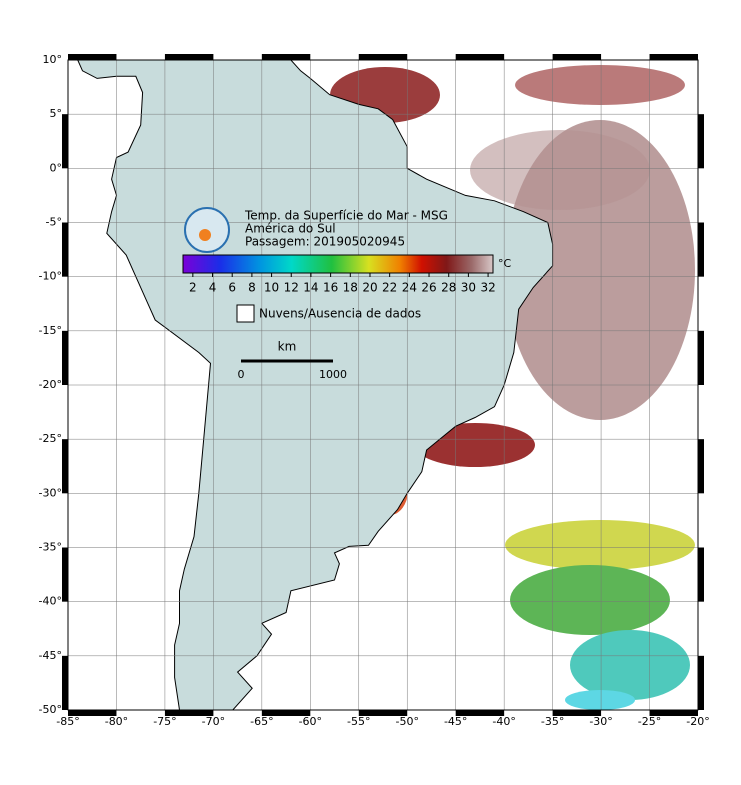  What do you see at coordinates (428, 288) in the screenshot?
I see `colorbar-tick-label: 26` at bounding box center [428, 288].